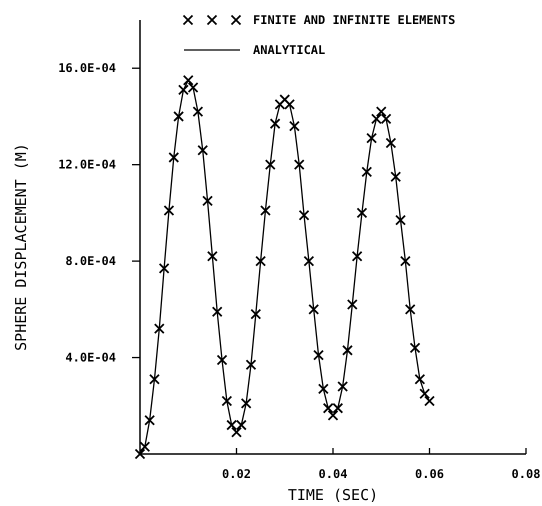 This screenshot has width=542, height=506. Describe the element at coordinates (90, 357) in the screenshot. I see `y-tick-label: 4.0E-04` at that location.